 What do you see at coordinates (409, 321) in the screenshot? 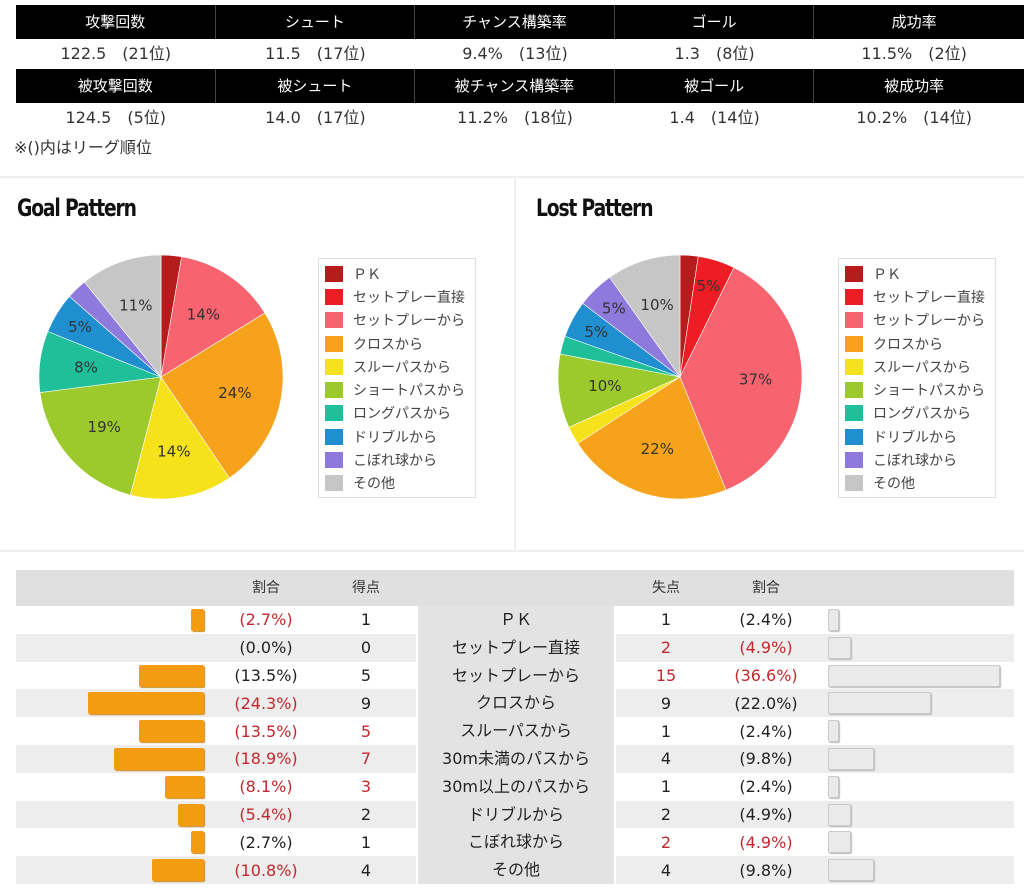
I see `legend-label: セットプレーから` at bounding box center [409, 321].